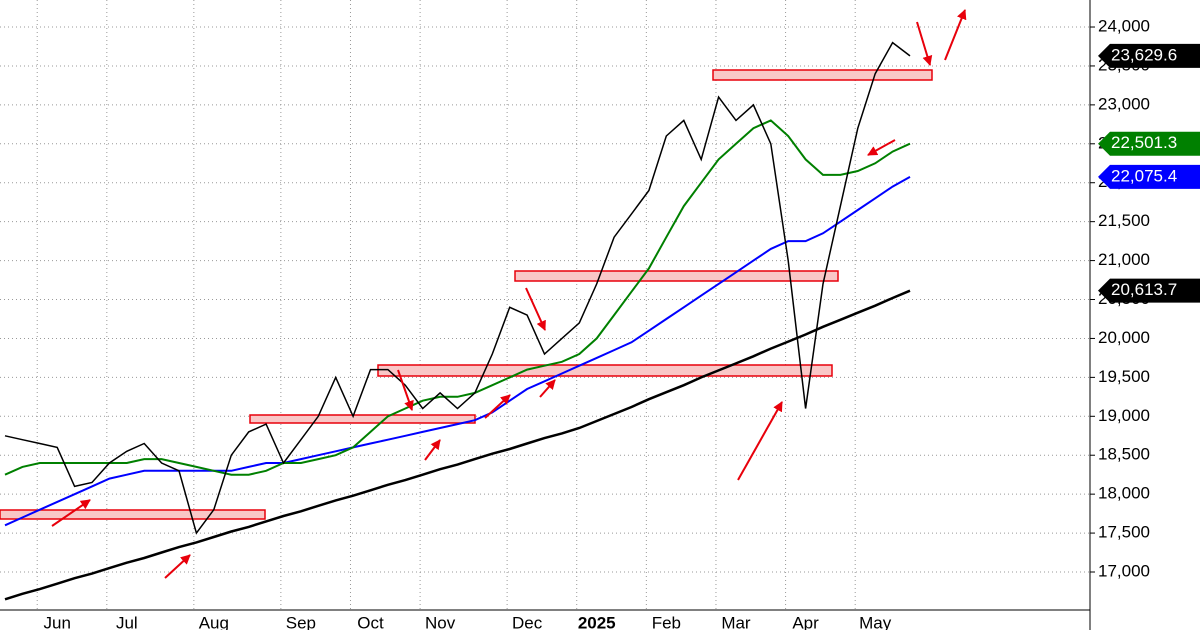 The width and height of the screenshot is (1200, 630). Describe the element at coordinates (875, 621) in the screenshot. I see `x-tick-label: May` at that location.